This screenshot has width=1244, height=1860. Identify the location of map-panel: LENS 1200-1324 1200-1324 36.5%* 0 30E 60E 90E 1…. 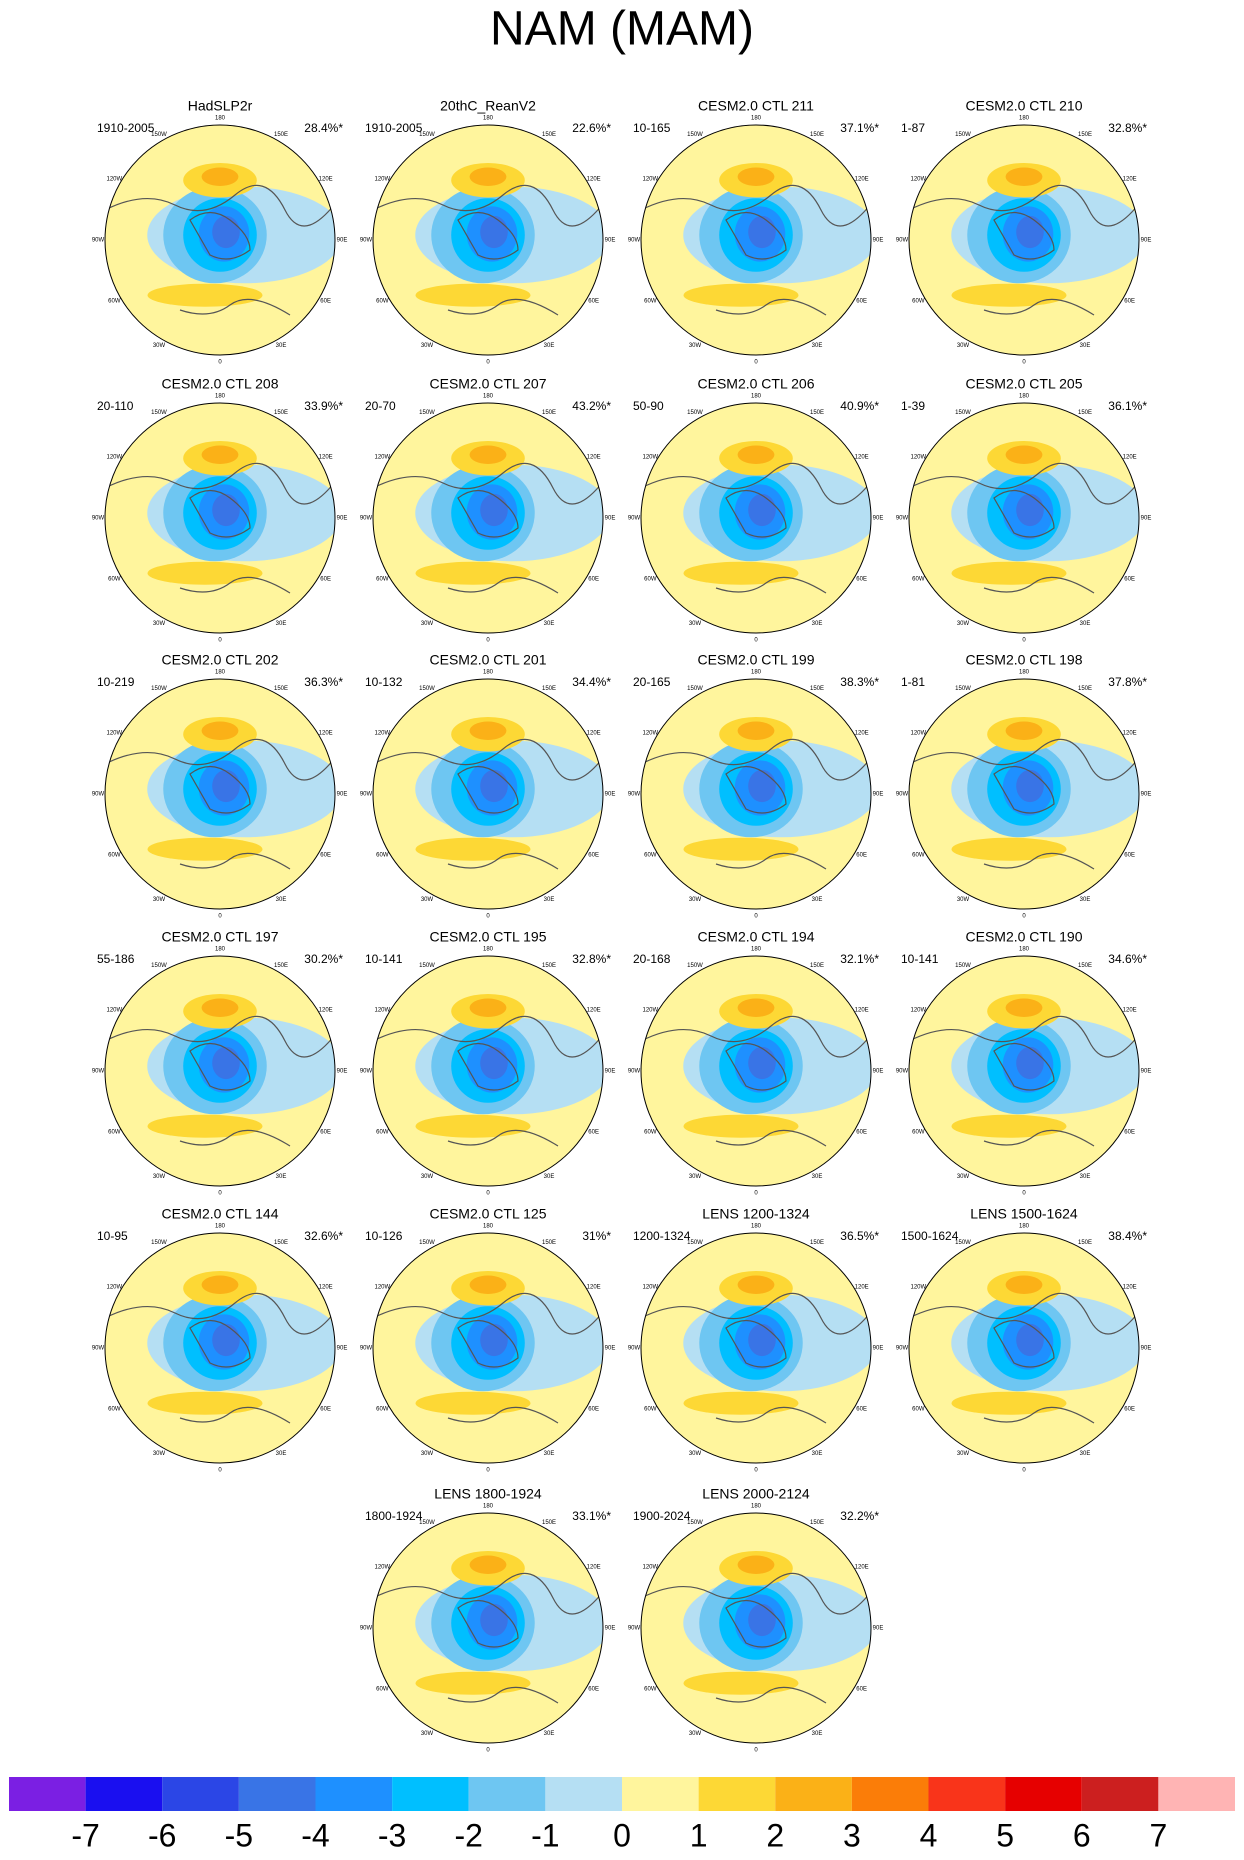
(756, 1340).